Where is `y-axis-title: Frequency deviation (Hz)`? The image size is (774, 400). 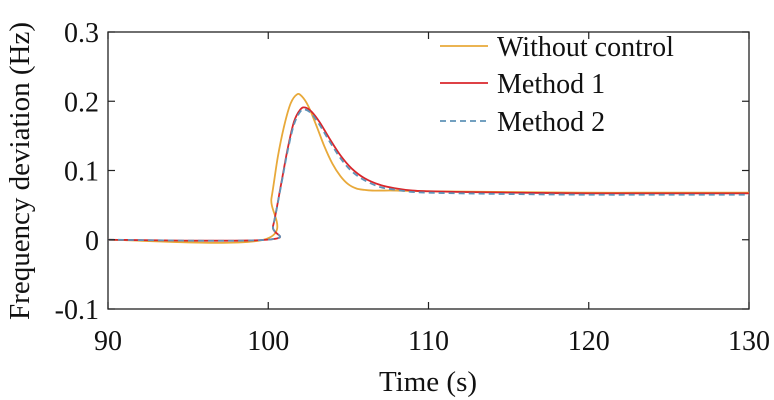 y-axis-title: Frequency deviation (Hz) is located at coordinates (20, 171).